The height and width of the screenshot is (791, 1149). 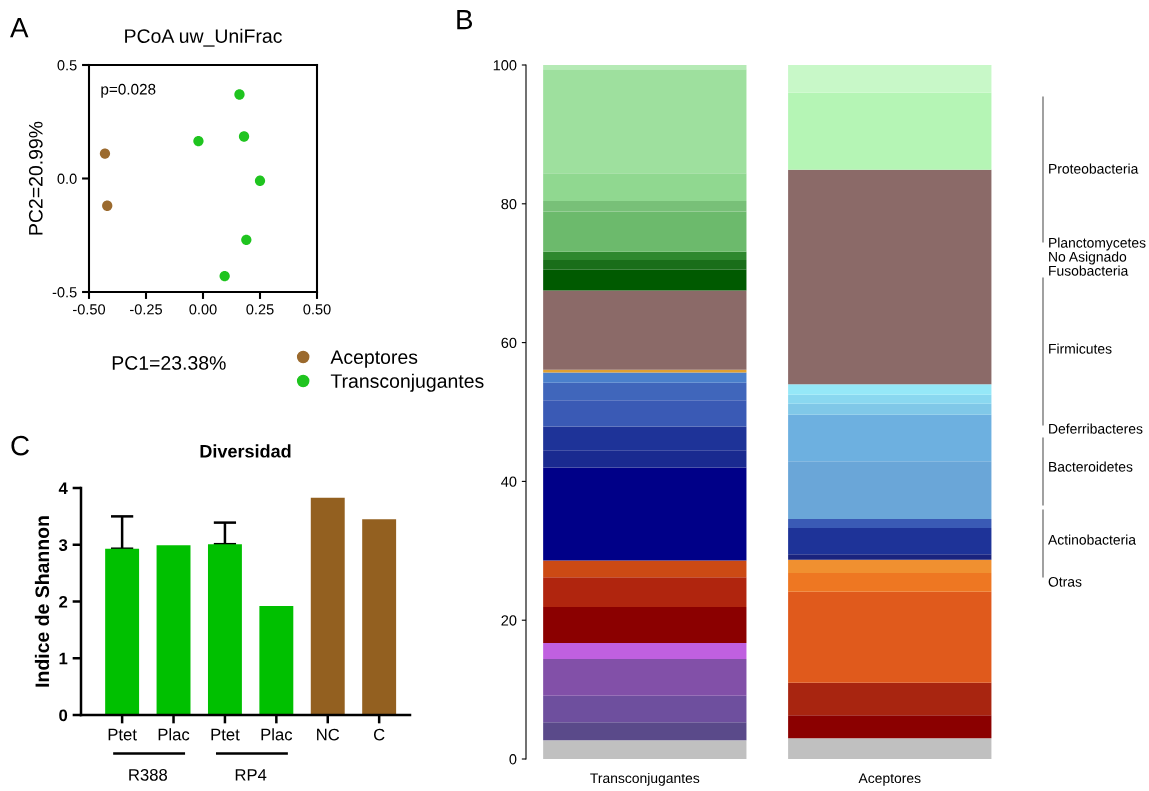 What do you see at coordinates (407, 382) in the screenshot?
I see `legend-label: Transconjugantes` at bounding box center [407, 382].